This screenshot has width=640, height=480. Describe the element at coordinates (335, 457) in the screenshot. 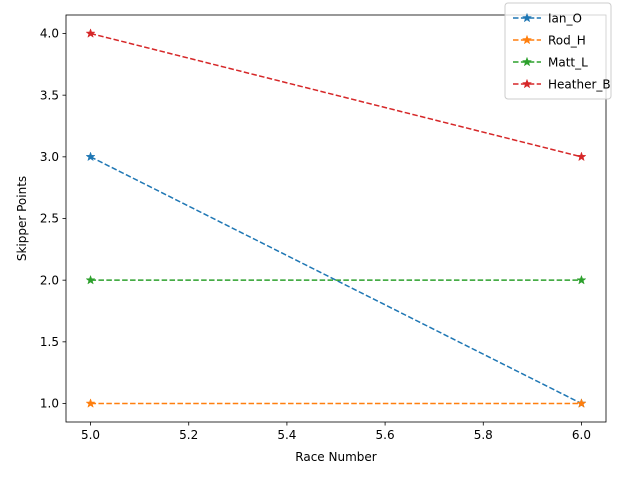

I see `x-axis-label: Race Number` at that location.